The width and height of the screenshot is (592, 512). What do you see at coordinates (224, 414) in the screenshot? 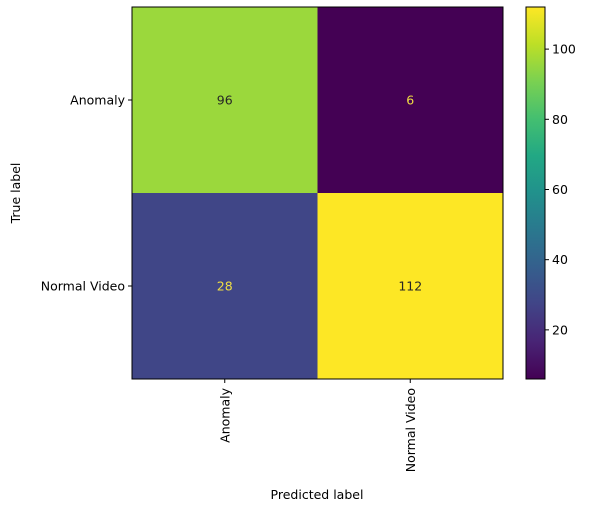
I see `x-tick-label: Anomaly` at bounding box center [224, 414].